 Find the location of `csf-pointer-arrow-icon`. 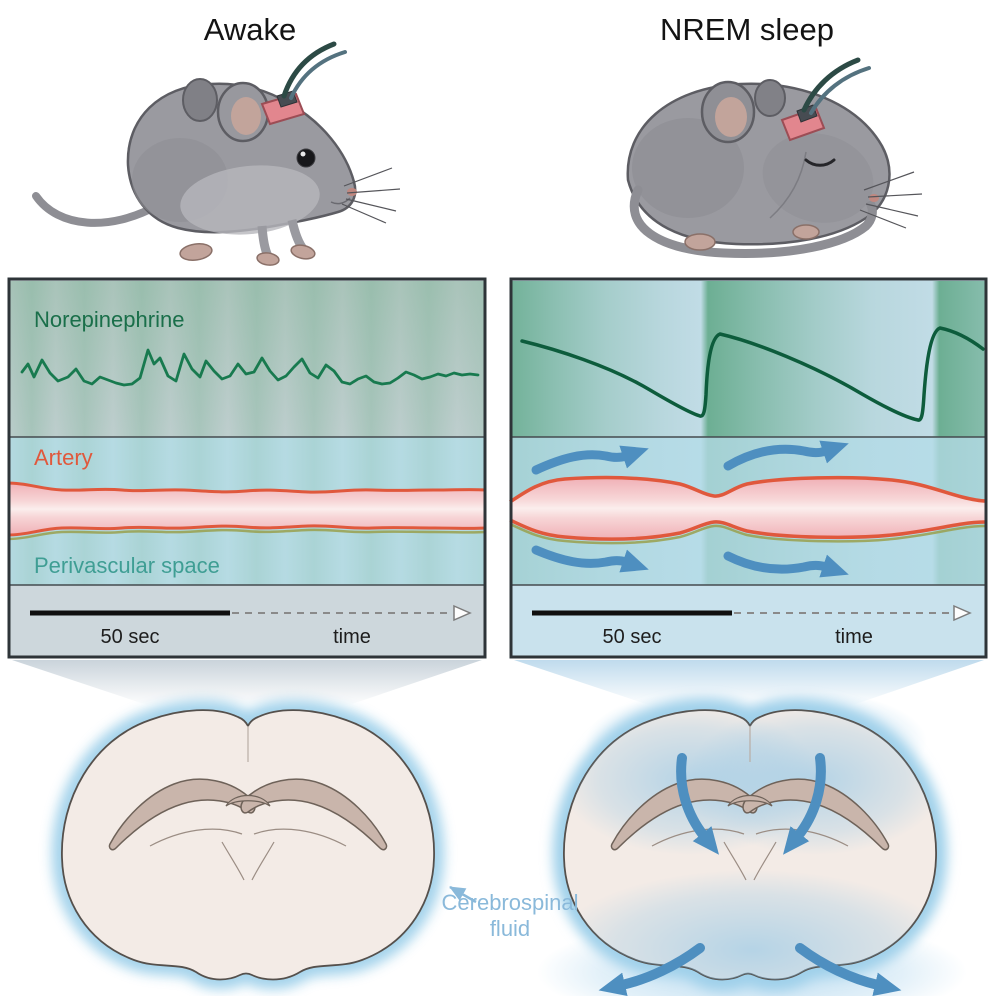

csf-pointer-arrow-icon is located at coordinates (463, 894).